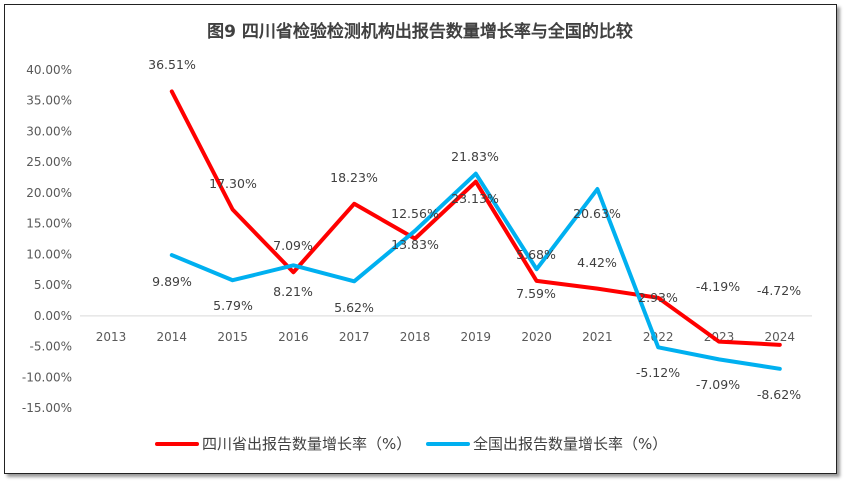 The width and height of the screenshot is (844, 484). I want to click on y-tick-label: 0.00%, so click(53, 316).